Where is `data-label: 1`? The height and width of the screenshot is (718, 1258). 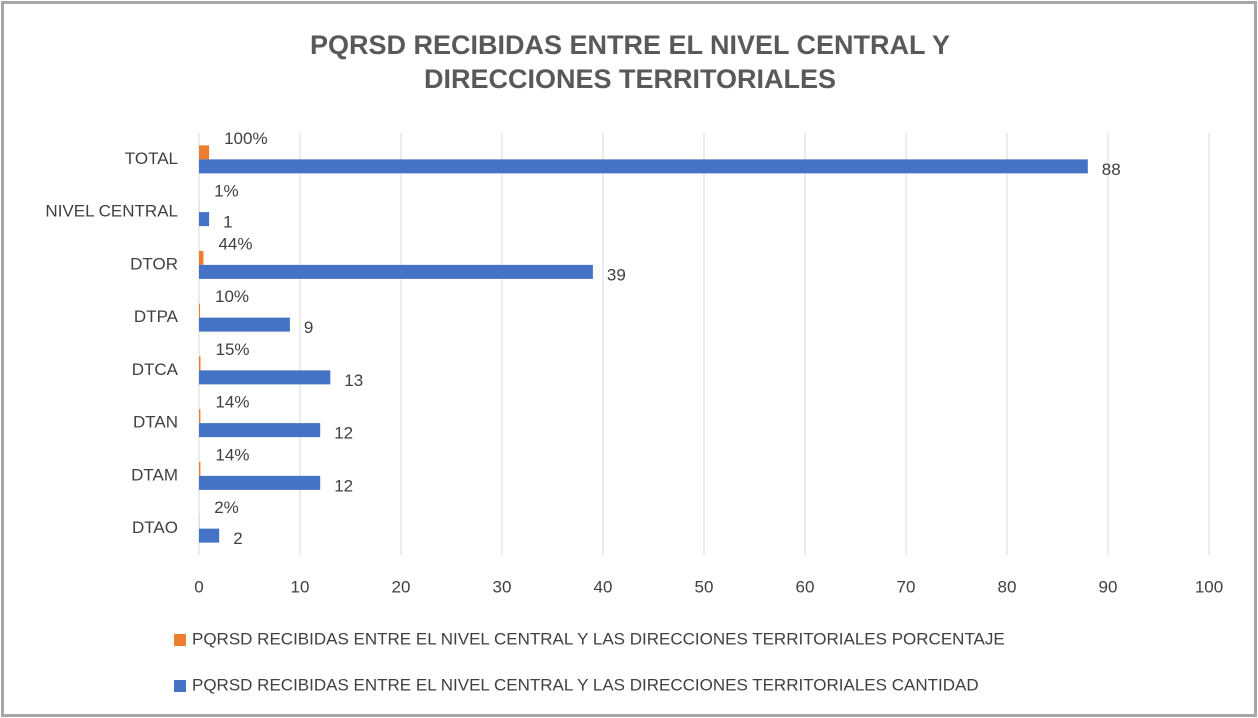 data-label: 1 is located at coordinates (227, 222).